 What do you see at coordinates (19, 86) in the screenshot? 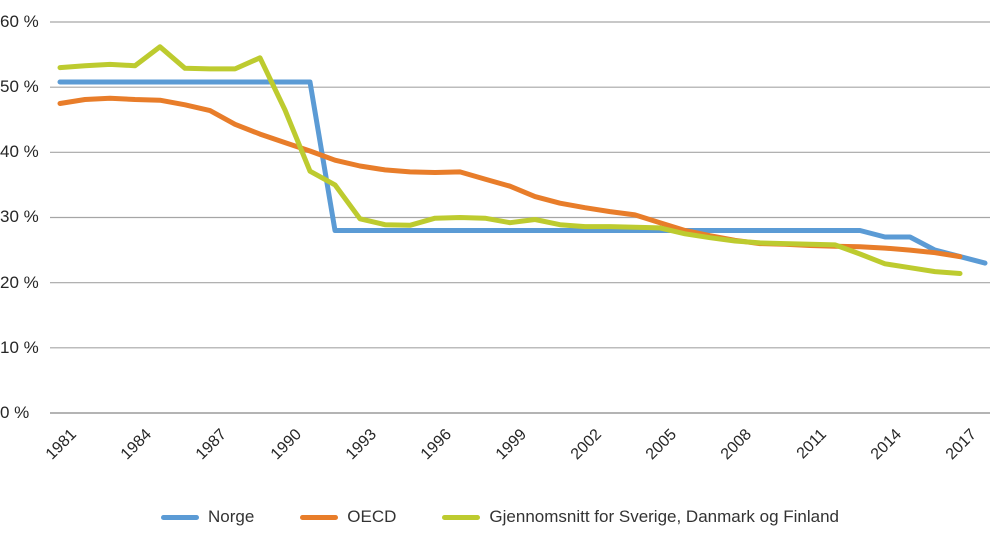
I see `y-tick-label: 50 %` at bounding box center [19, 86].